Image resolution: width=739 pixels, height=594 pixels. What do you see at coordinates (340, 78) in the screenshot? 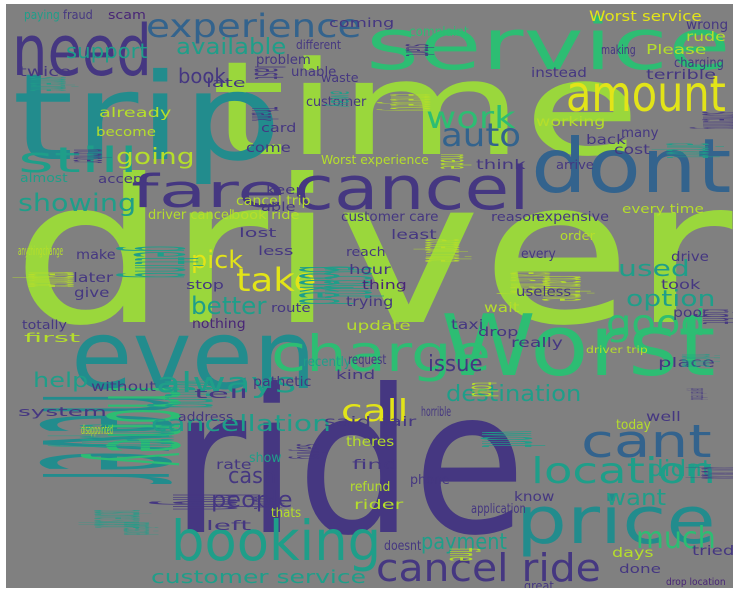
I see `word-waste: waste` at bounding box center [340, 78].